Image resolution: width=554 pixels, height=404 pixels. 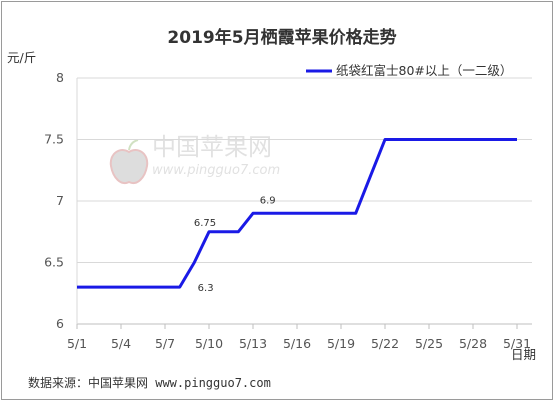 I want to click on x-tick-label: 5/4, so click(x=121, y=343).